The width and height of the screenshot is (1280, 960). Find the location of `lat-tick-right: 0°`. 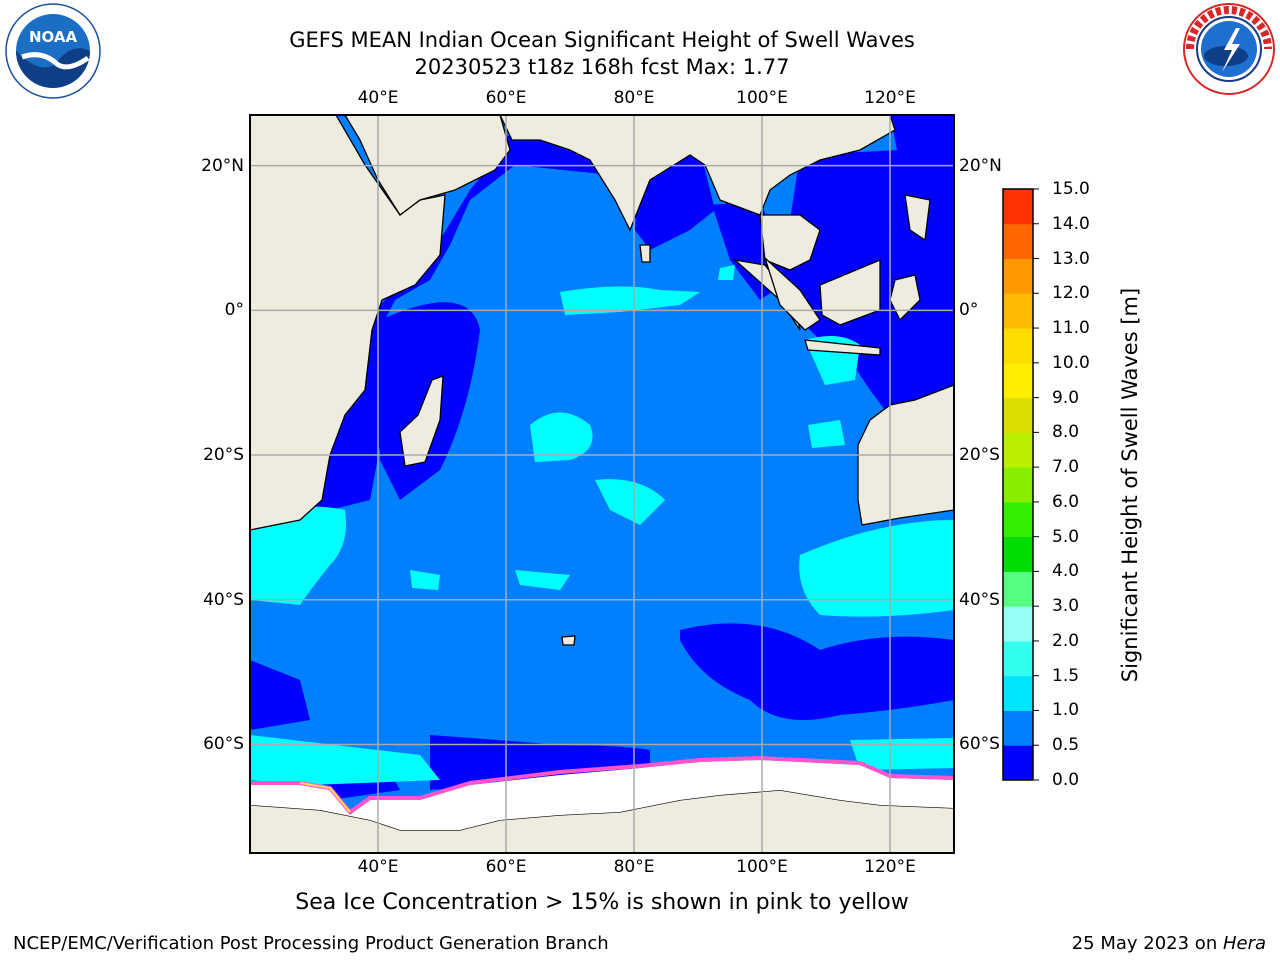

lat-tick-right: 0° is located at coordinates (969, 310).